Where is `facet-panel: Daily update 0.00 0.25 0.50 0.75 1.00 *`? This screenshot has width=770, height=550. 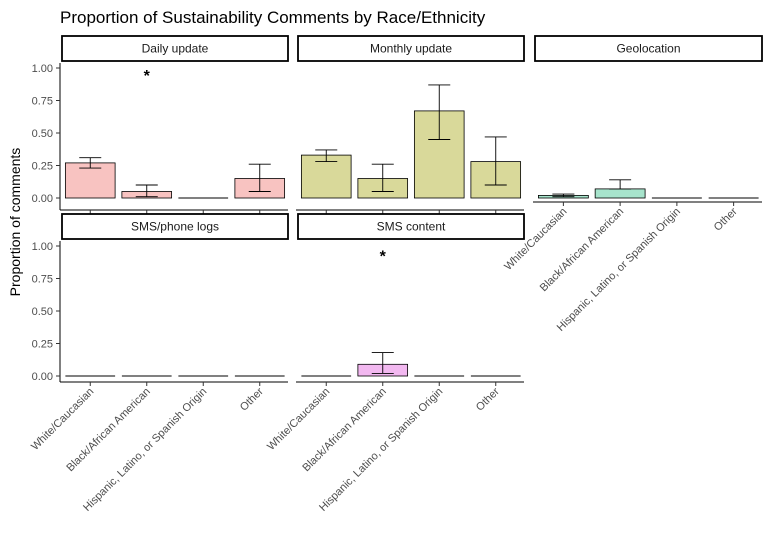
facet-panel: Daily update 0.00 0.25 0.50 0.75 1.00 * is located at coordinates (160, 124).